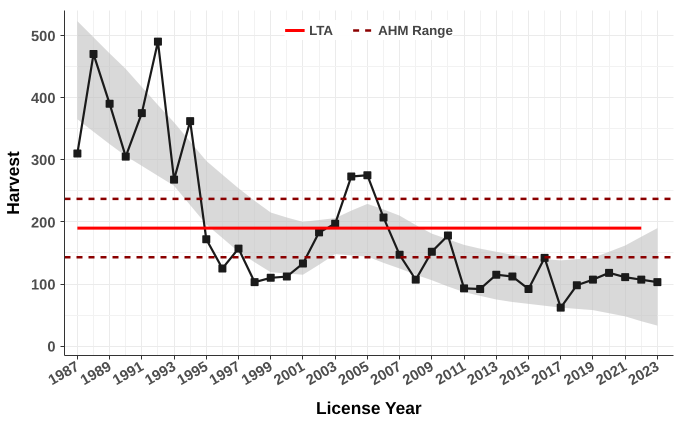 This screenshot has width=693, height=421. Describe the element at coordinates (369, 408) in the screenshot. I see `x-axis-title: License Year` at that location.